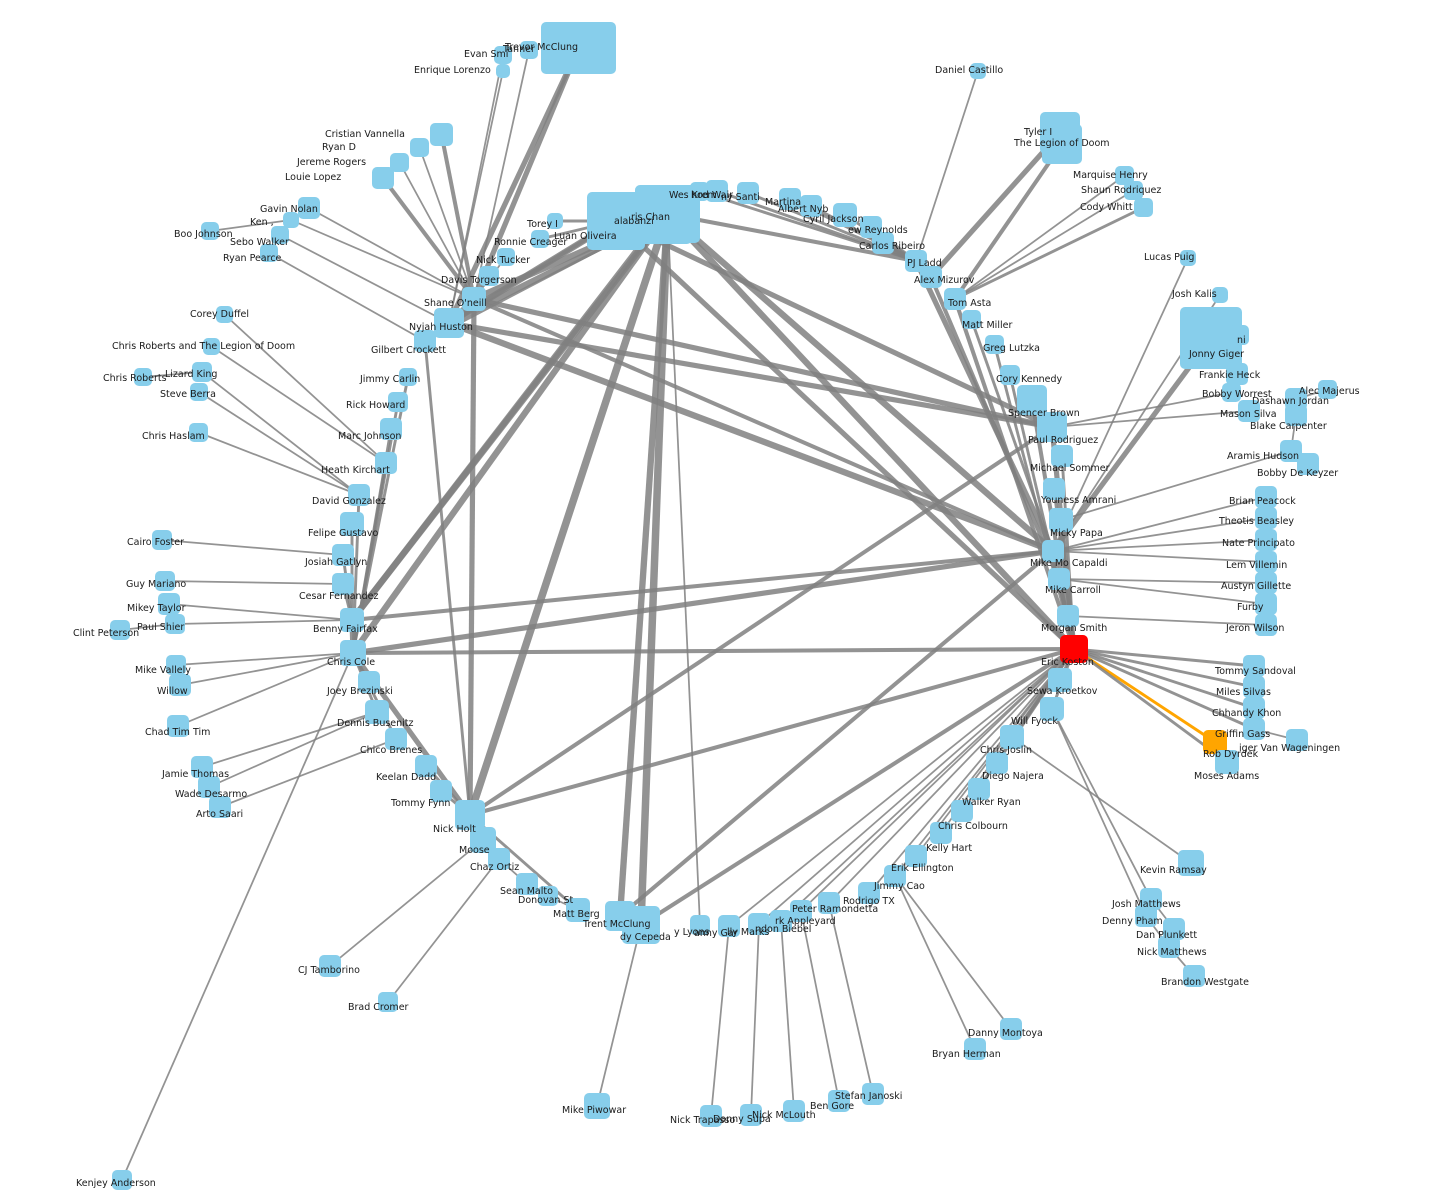 This screenshot has width=1440, height=1200. What do you see at coordinates (1124, 175) in the screenshot?
I see `graph-node-marquise-henry` at bounding box center [1124, 175].